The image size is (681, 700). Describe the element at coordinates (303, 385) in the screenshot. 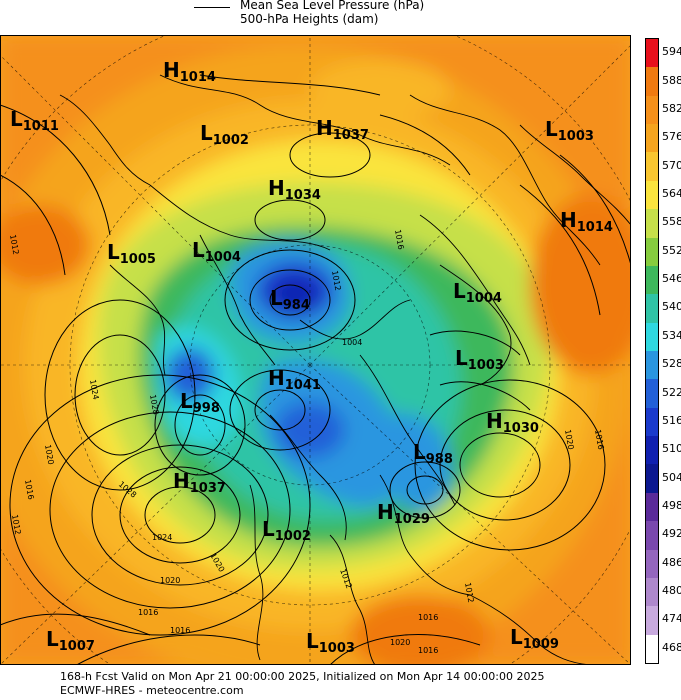

I see `pressure-center-value: 1041` at that location.